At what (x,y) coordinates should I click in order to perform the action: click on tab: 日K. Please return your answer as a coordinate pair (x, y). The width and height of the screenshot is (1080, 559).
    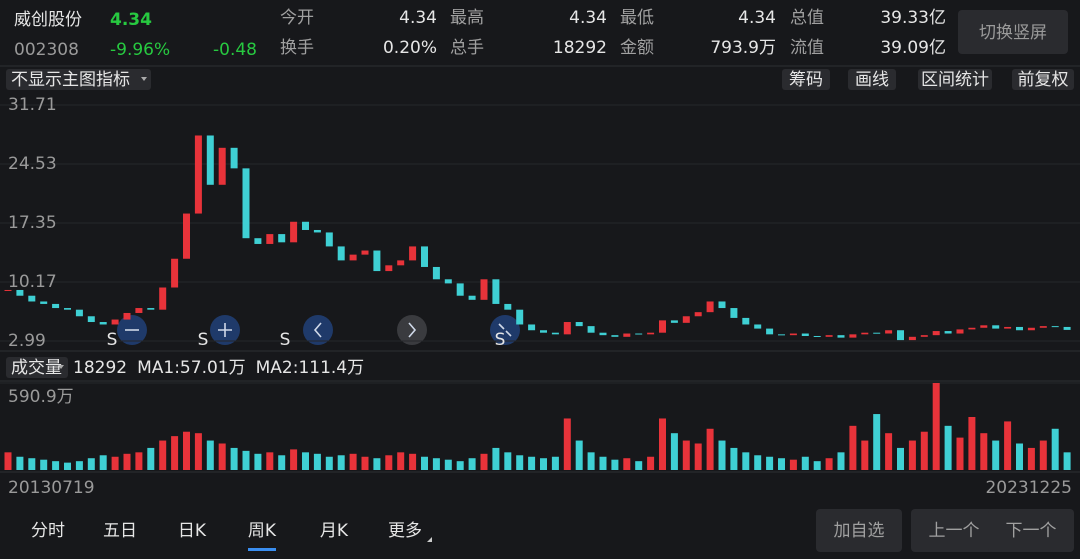
    Looking at the image, I should click on (192, 531).